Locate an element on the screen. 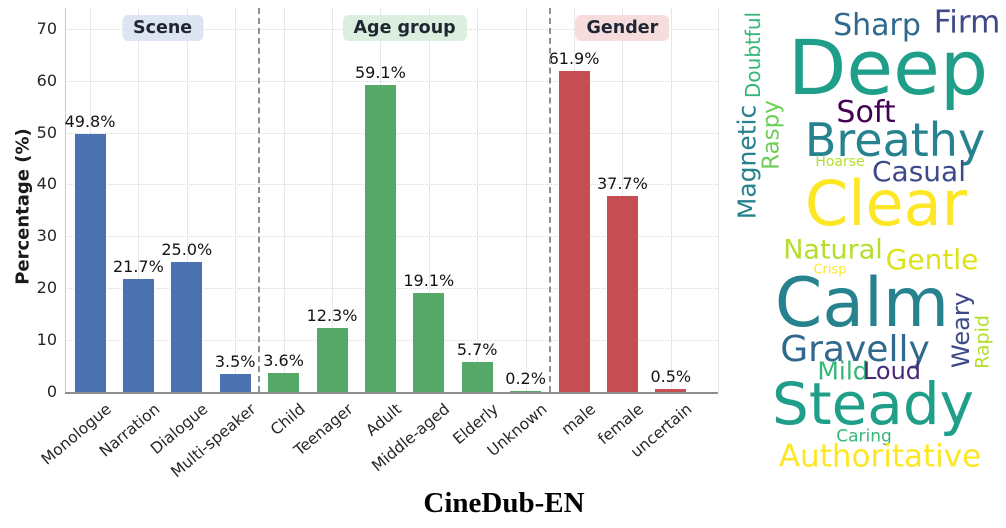  wordcloud-word: Doubtful is located at coordinates (753, 55).